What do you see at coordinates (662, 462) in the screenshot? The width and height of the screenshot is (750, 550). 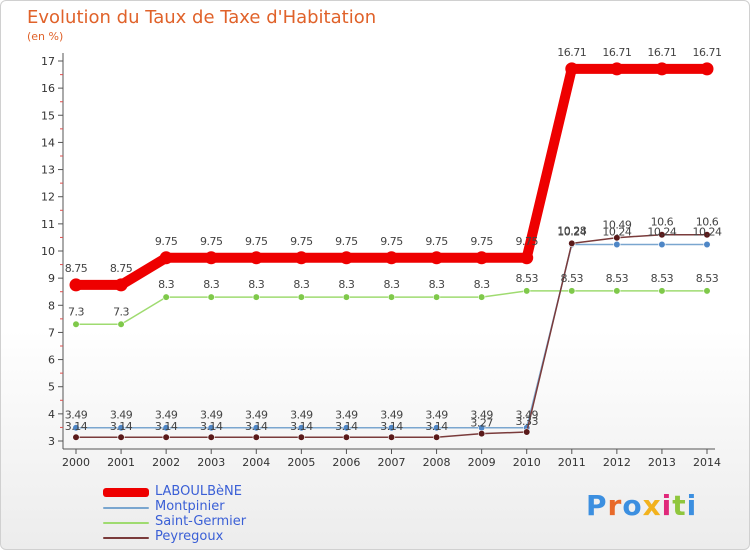 I see `x-tick-label: 2013` at bounding box center [662, 462].